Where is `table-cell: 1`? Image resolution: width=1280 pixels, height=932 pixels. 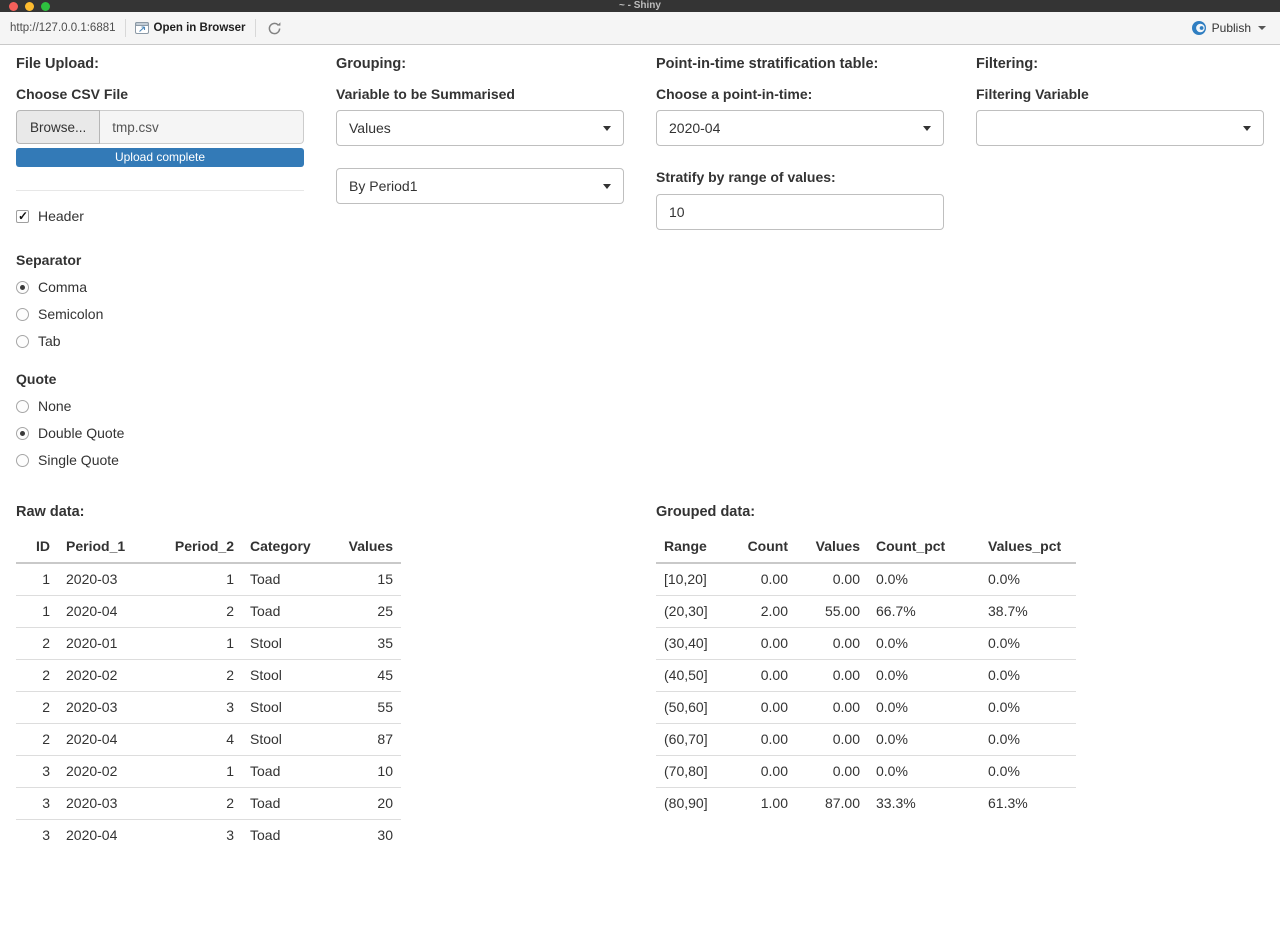
table-cell: 1 is located at coordinates (199, 771).